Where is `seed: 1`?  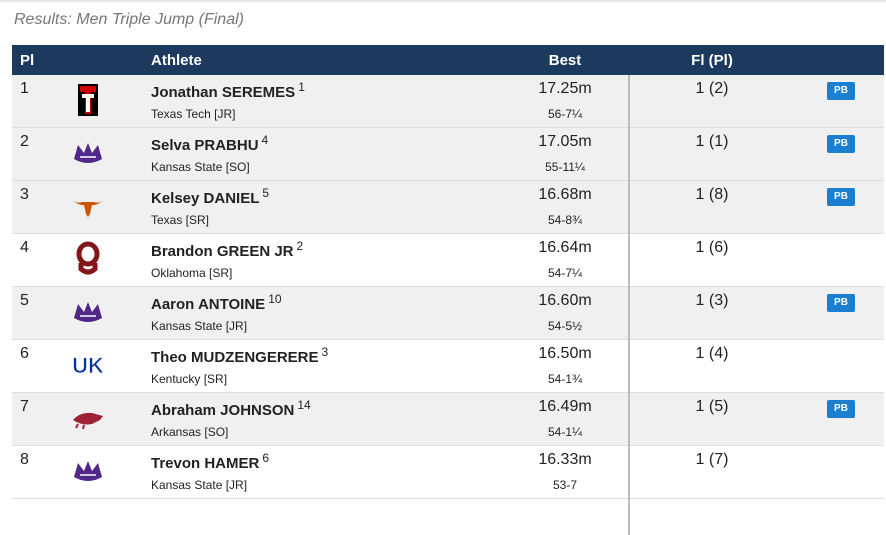 seed: 1 is located at coordinates (301, 87).